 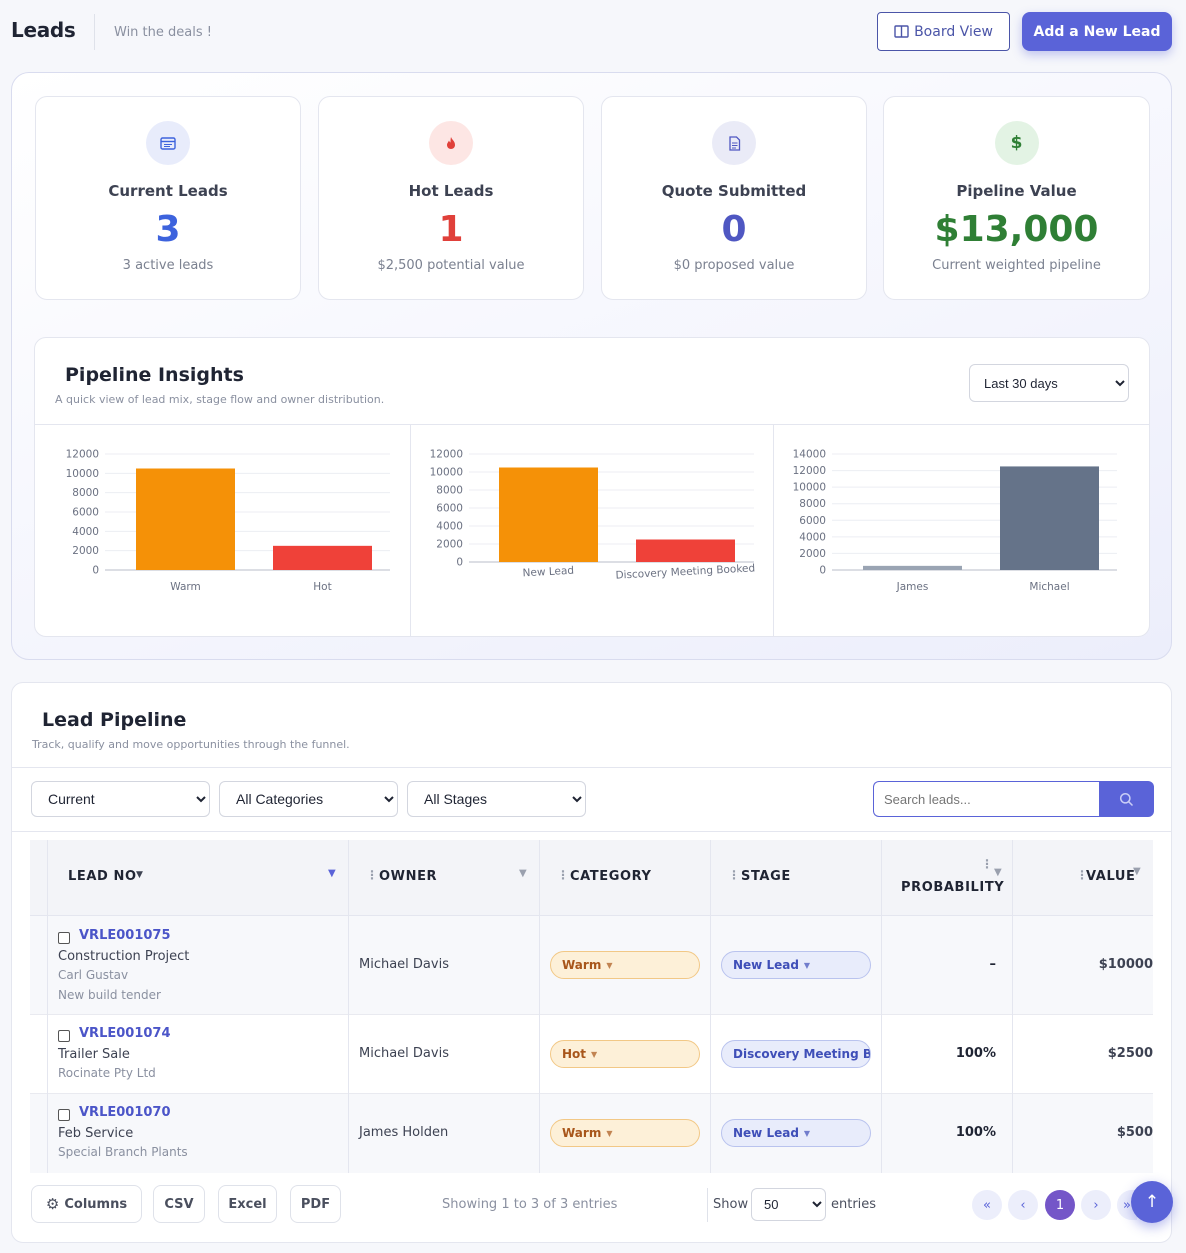 I want to click on lead-value: $500, so click(x=1134, y=1132).